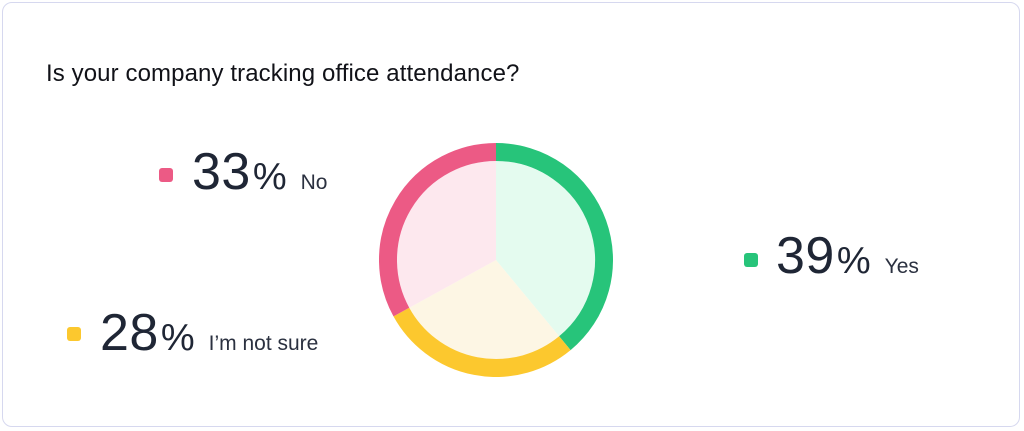 The width and height of the screenshot is (1024, 431). I want to click on pie-ring-yes, so click(554, 247).